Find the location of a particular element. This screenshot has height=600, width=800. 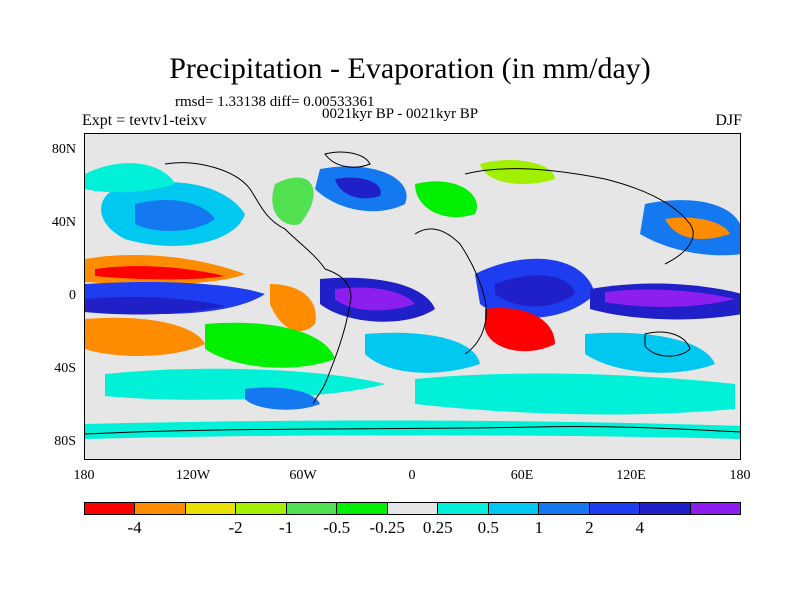

lat-label-80s: 80S is located at coordinates (65, 441).